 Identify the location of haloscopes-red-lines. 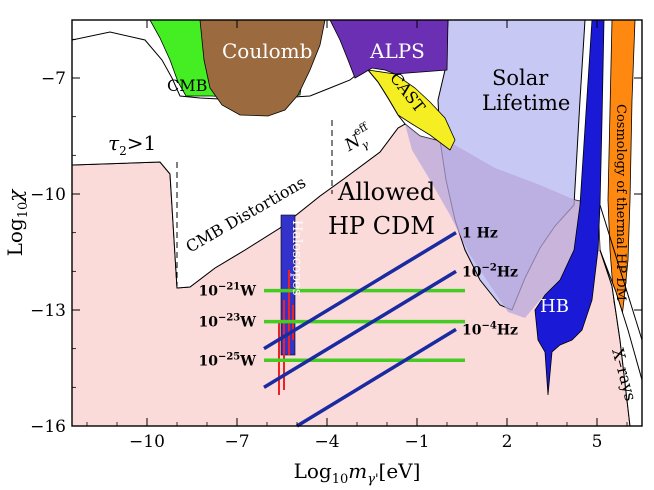
(286, 332).